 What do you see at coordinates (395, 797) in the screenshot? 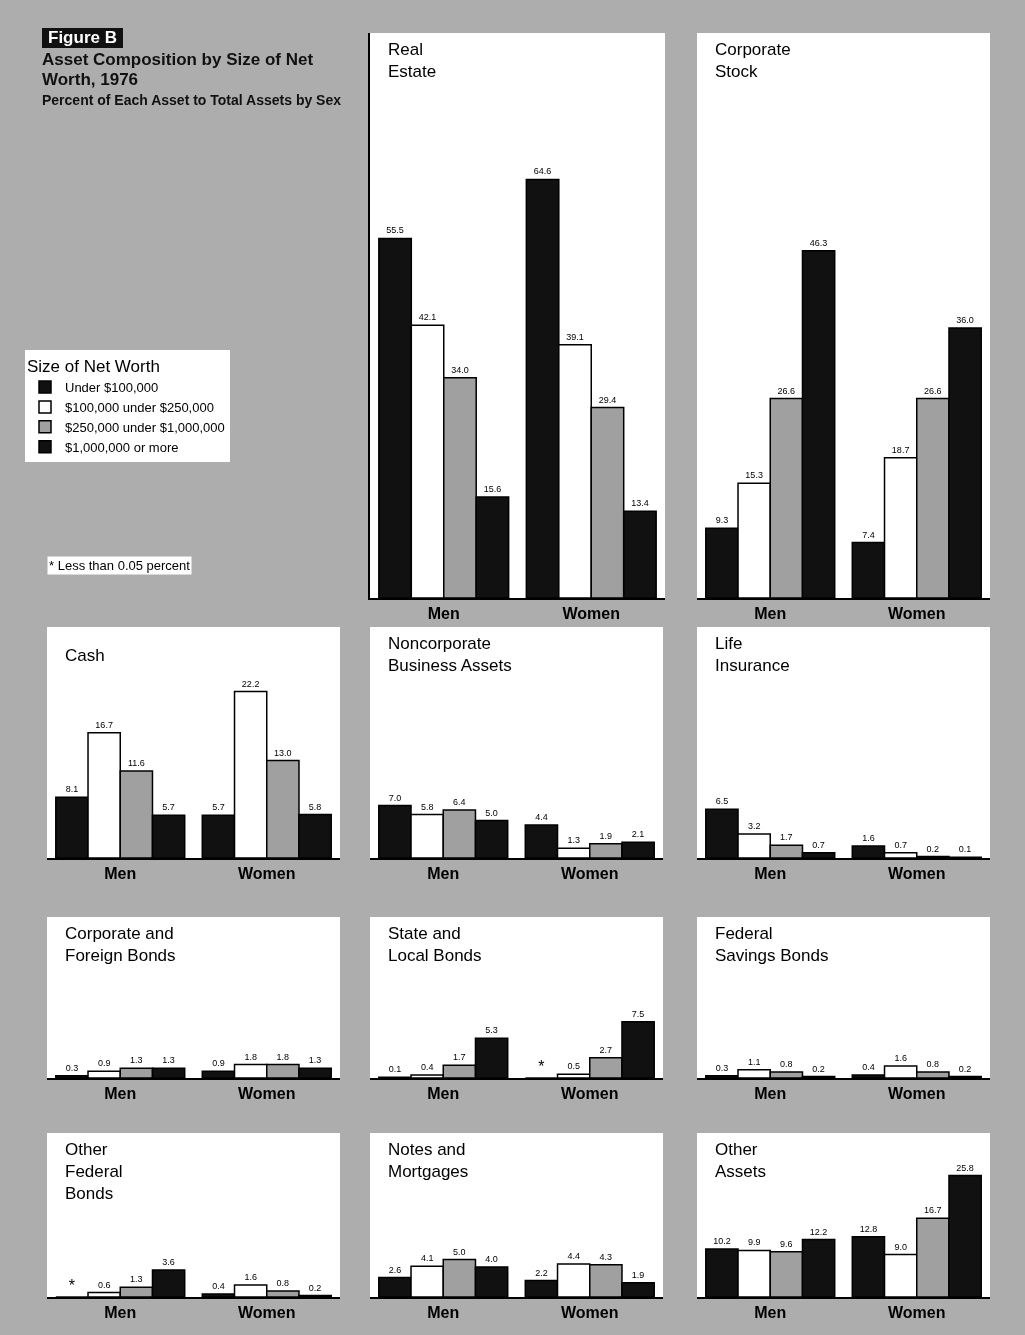
I see `data-label: 7.0` at bounding box center [395, 797].